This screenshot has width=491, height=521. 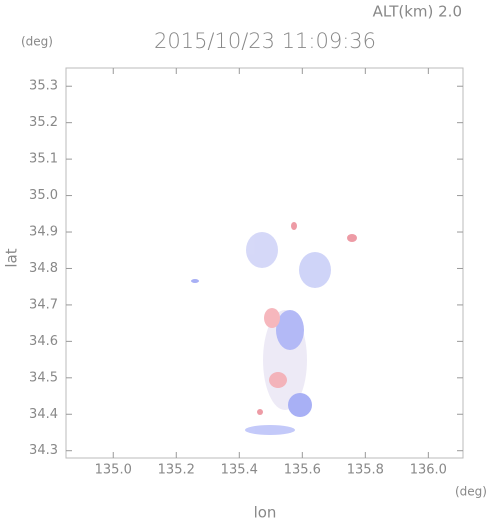 I want to click on y-tick-label: 34.8, so click(x=43, y=268).